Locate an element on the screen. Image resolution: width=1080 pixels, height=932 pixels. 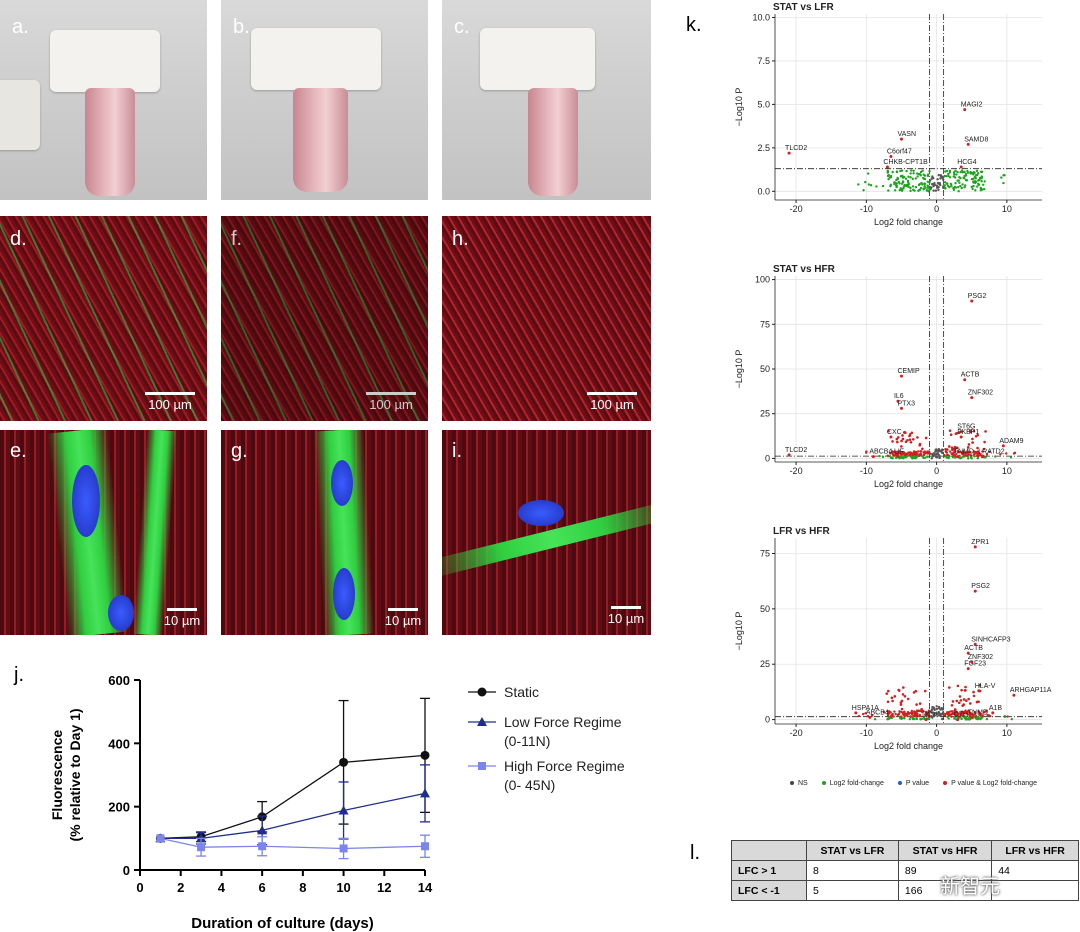
legend-label: Static is located at coordinates (521, 692).